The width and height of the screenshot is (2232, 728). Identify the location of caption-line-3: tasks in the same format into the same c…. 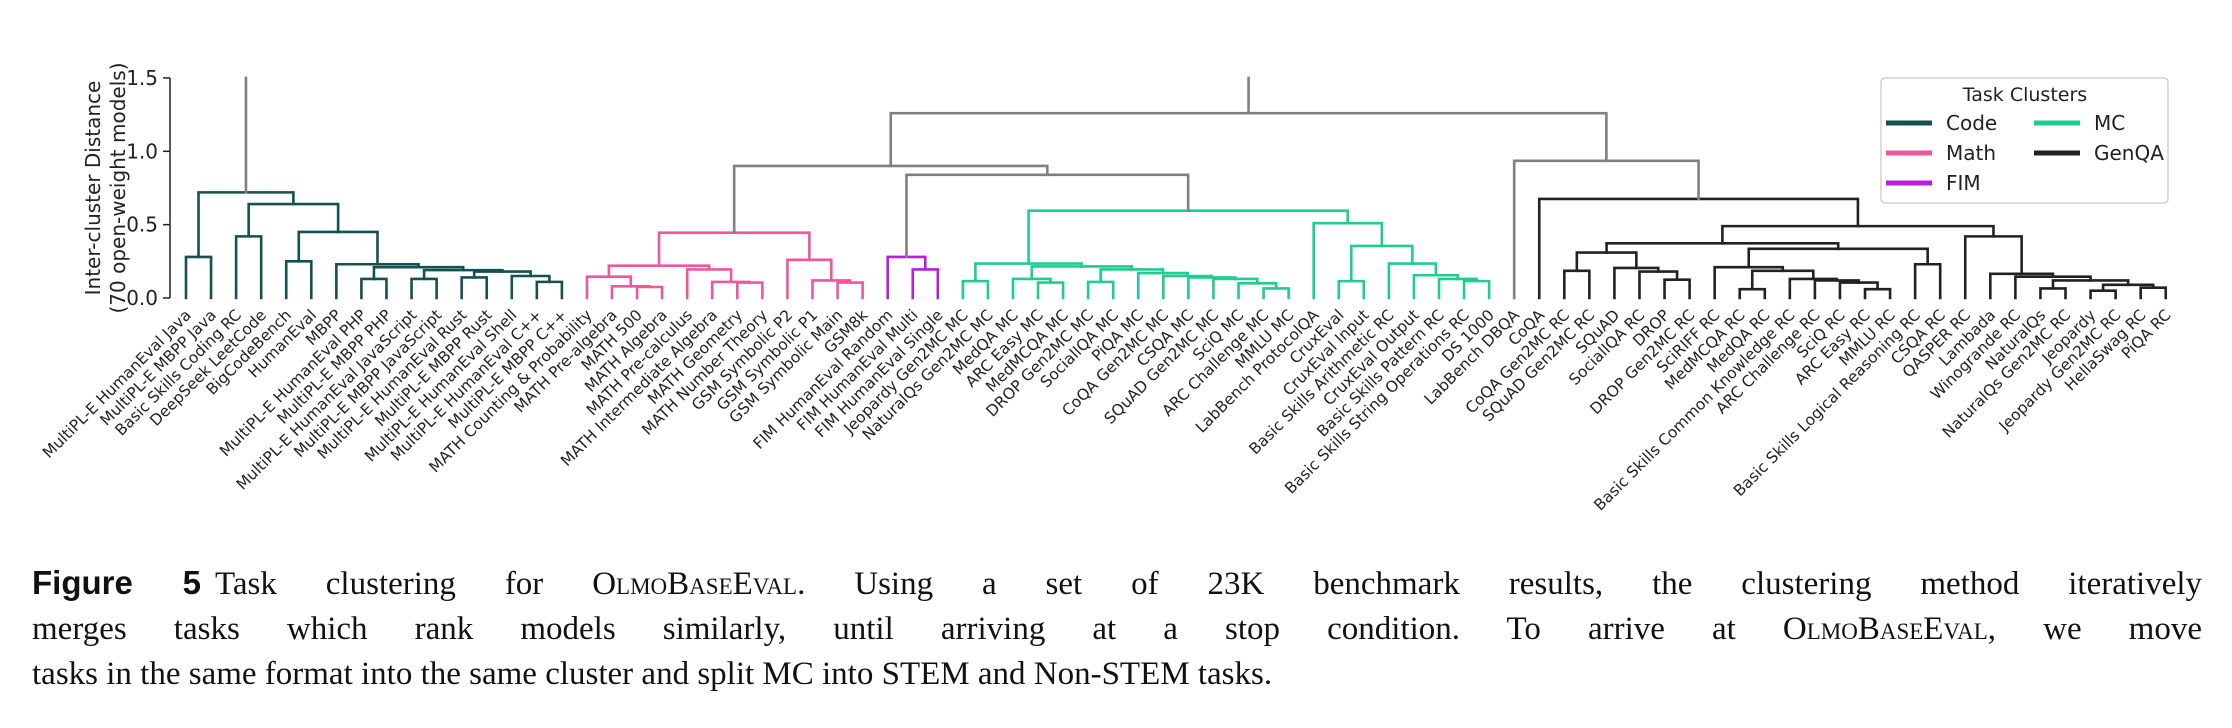
(1117, 674).